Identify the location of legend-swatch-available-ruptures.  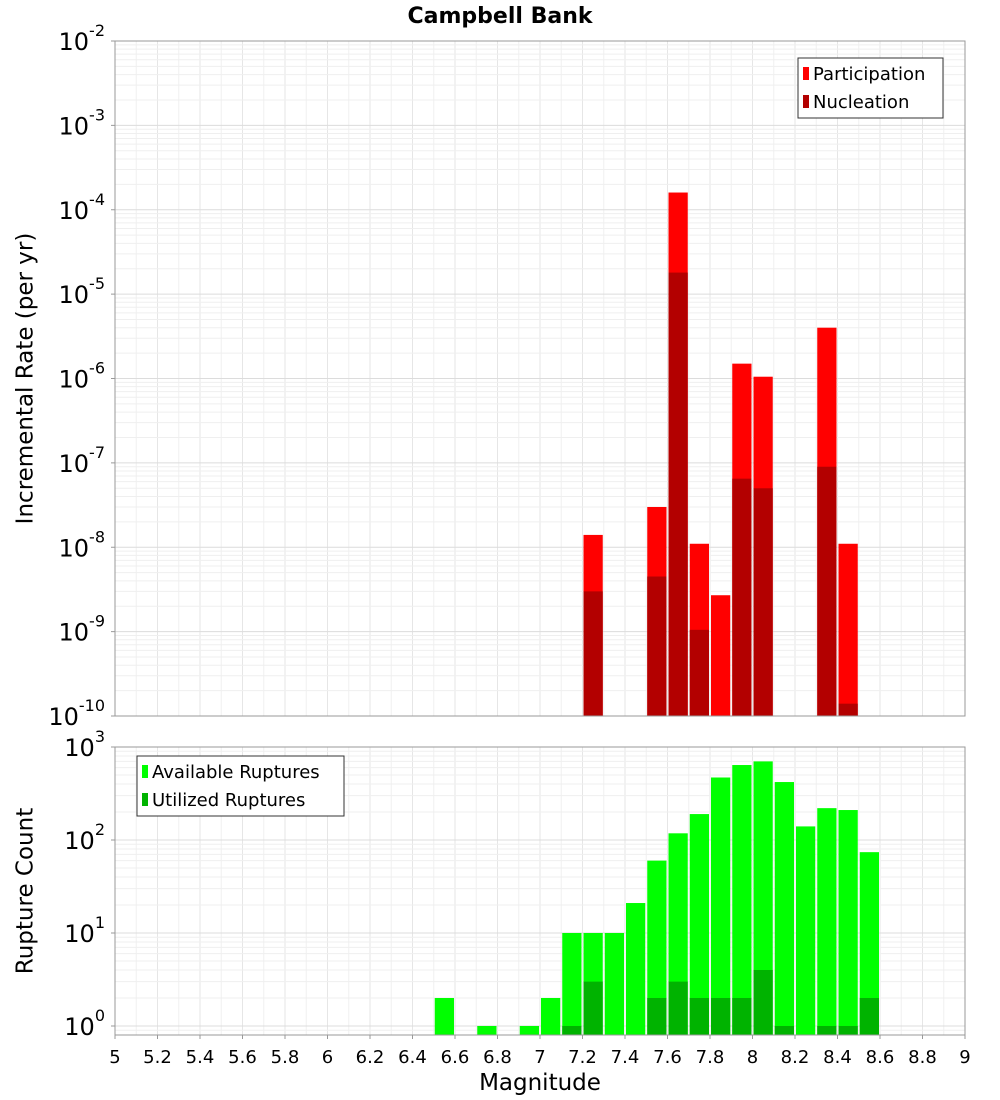
(145, 771).